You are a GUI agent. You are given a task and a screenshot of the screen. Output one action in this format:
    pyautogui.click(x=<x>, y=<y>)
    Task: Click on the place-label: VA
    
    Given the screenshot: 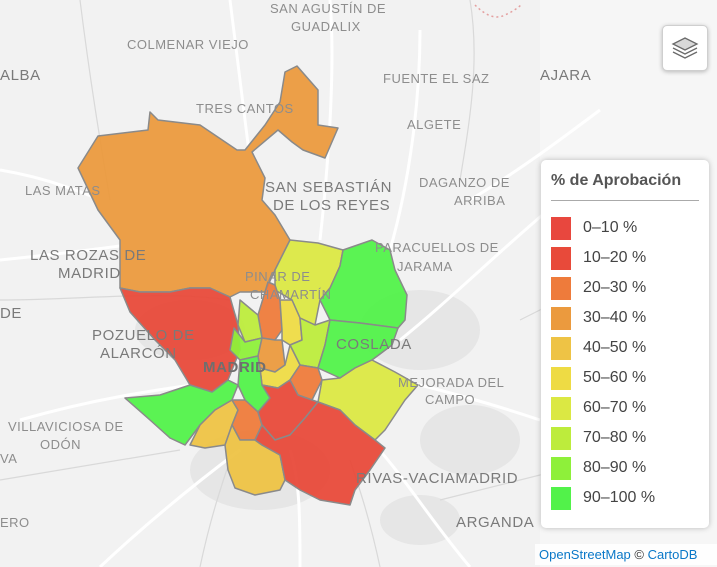 What is the action you would take?
    pyautogui.click(x=9, y=458)
    